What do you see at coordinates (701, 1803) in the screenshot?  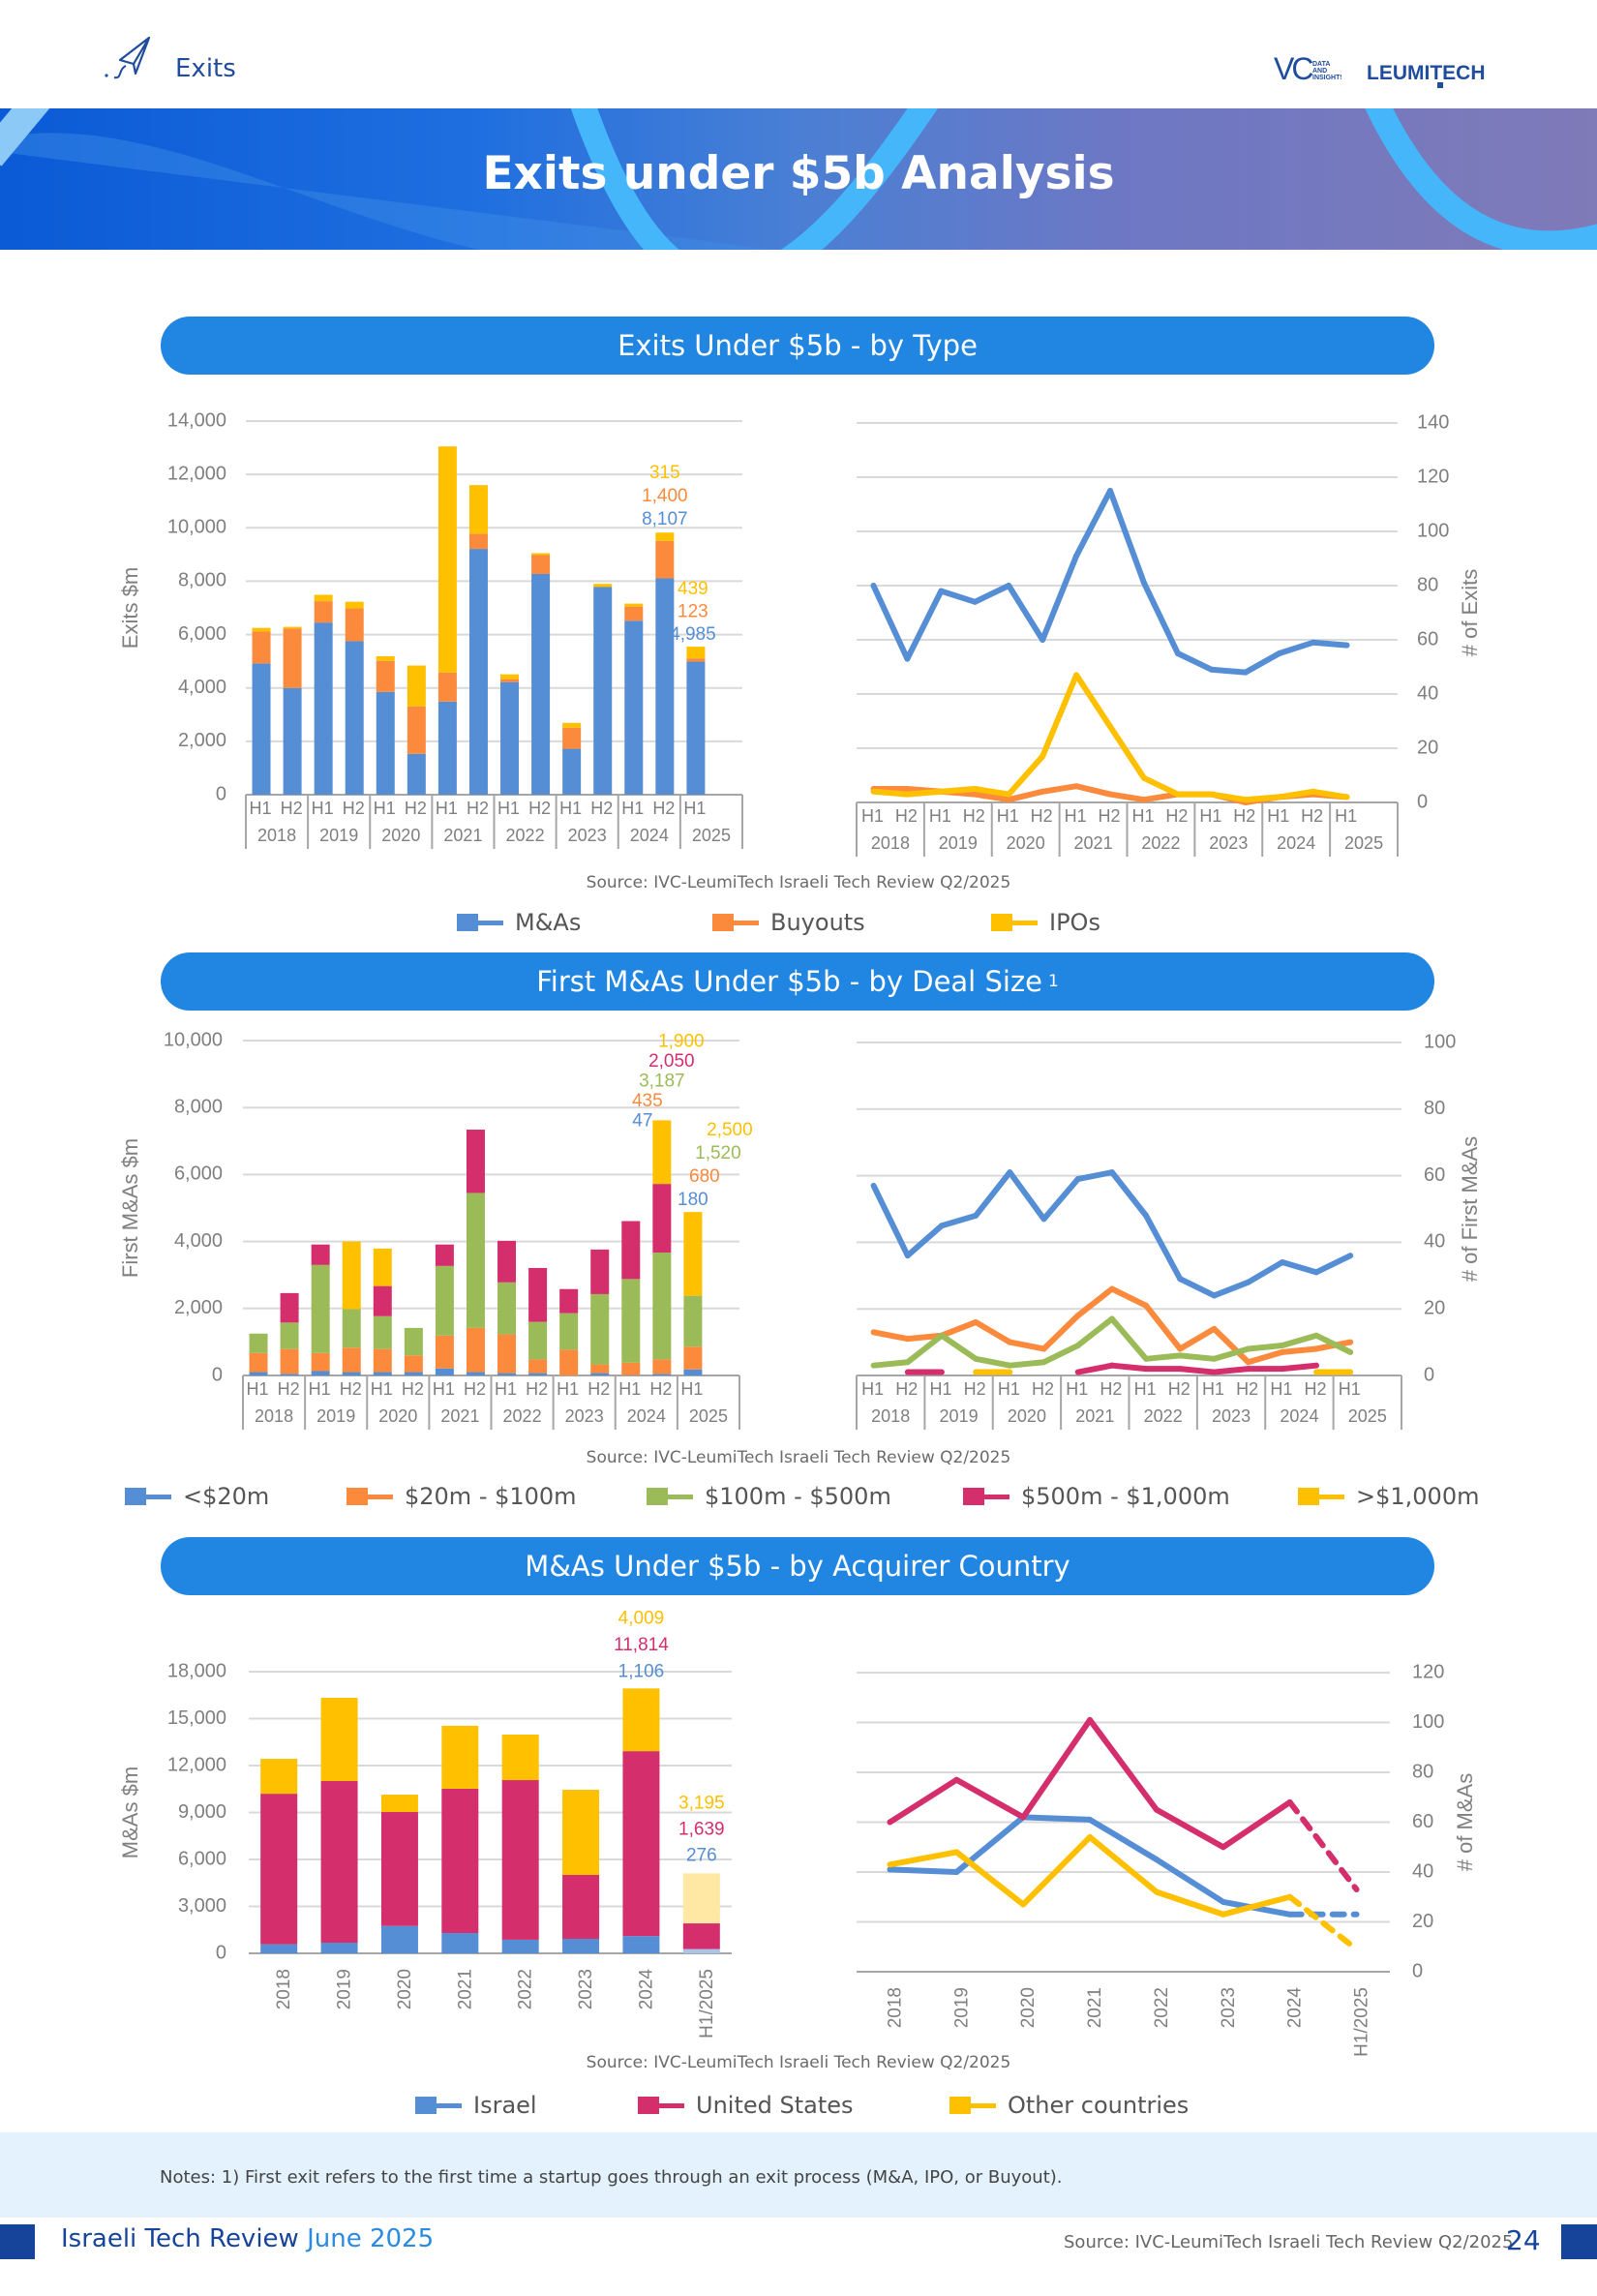 I see `data-label: 3,195` at bounding box center [701, 1803].